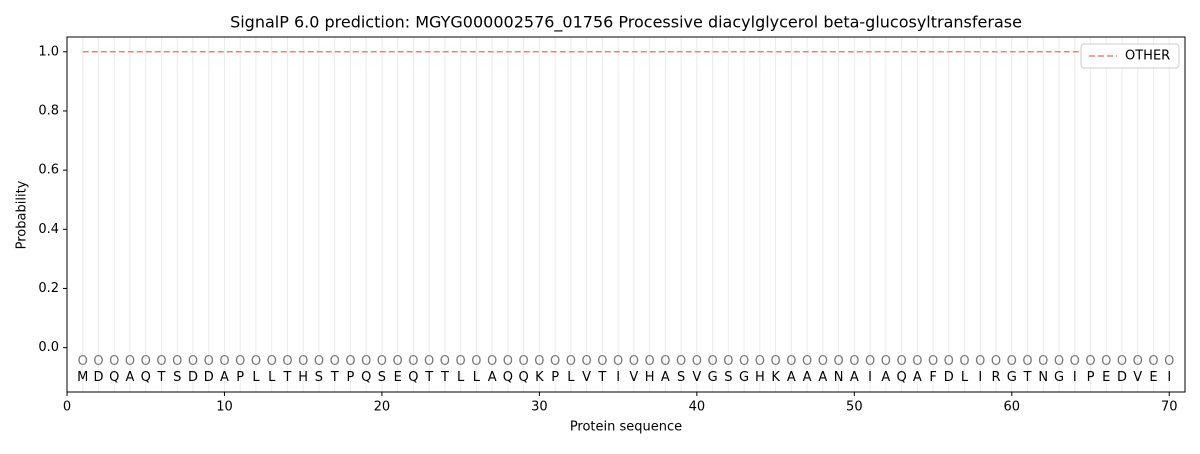 This screenshot has height=454, width=1200. I want to click on y-tick-label: 1.0, so click(48, 51).